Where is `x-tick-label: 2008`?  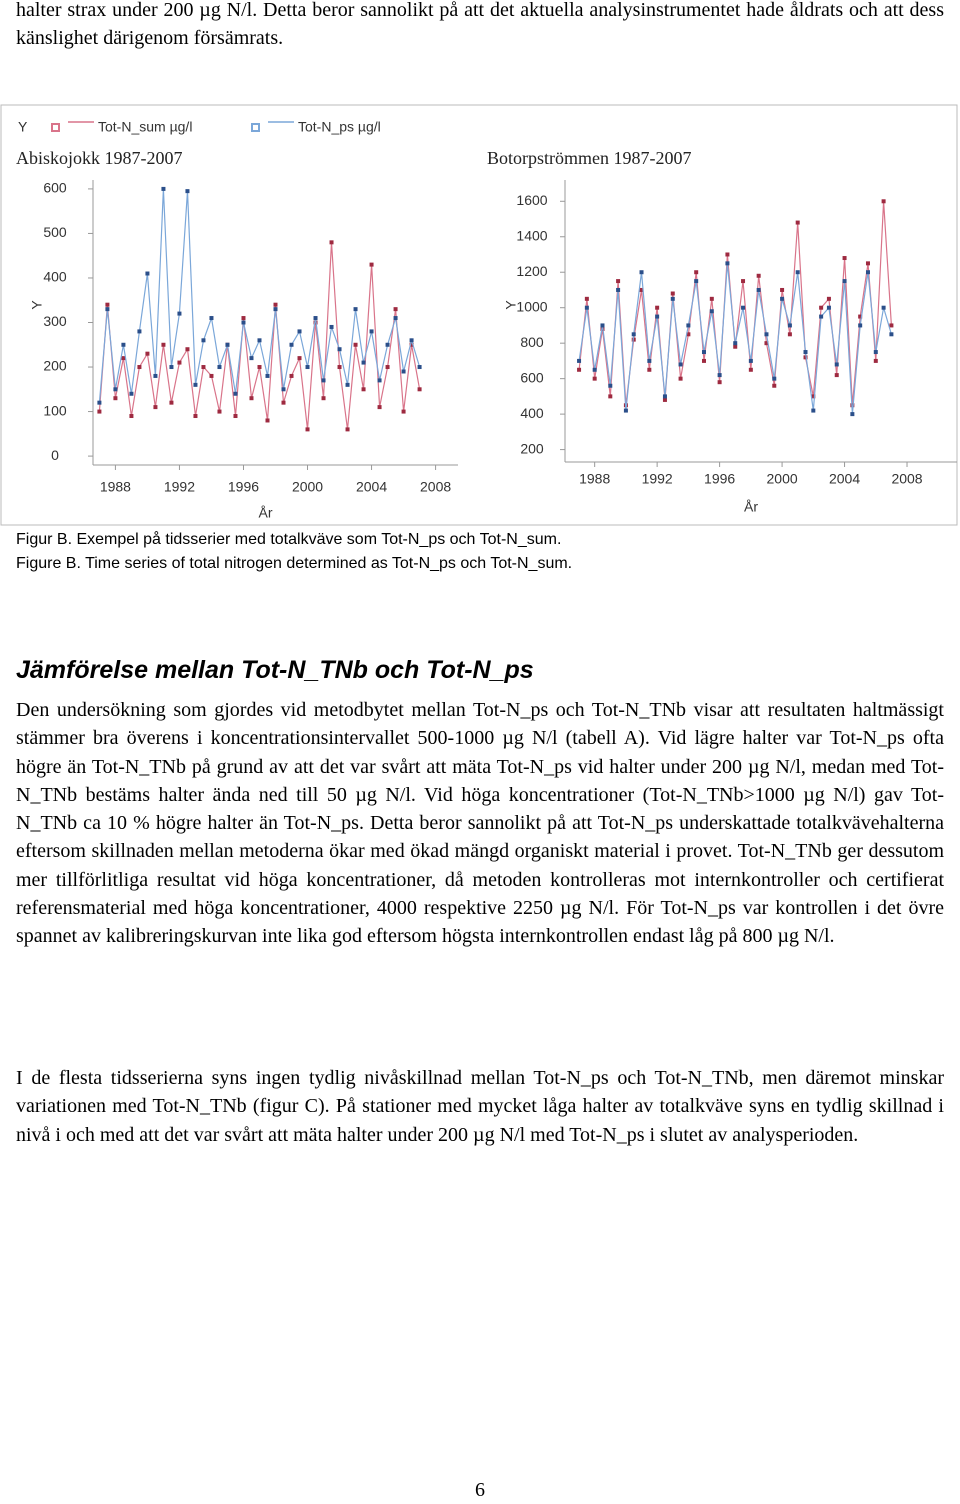
x-tick-label: 2008 is located at coordinates (435, 487).